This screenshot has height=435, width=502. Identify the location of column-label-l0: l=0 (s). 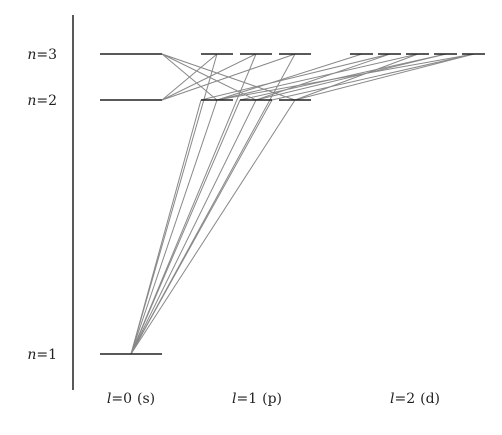
(131, 399).